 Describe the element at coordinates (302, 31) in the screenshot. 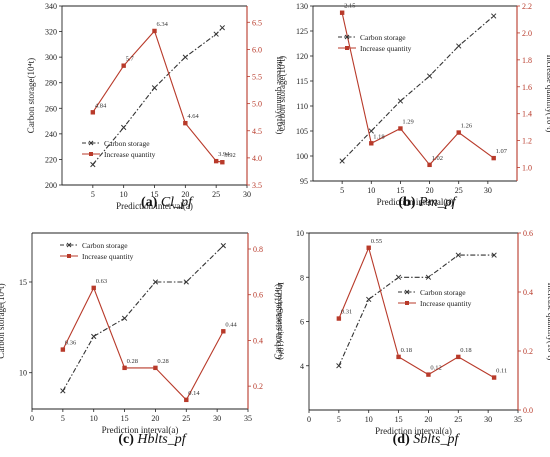

I see `y-tick-label: 125` at that location.